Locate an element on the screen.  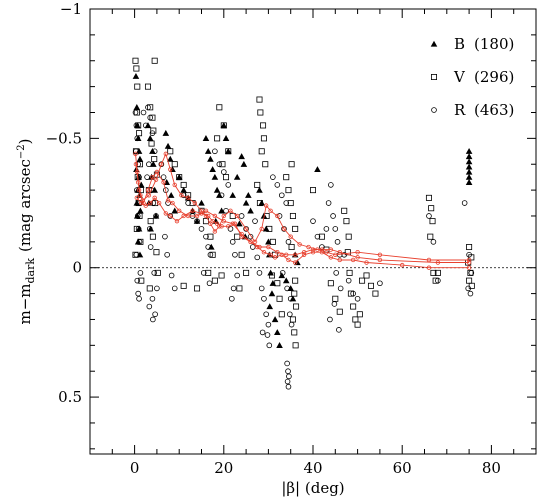
y-axis-label: m−mdark (mag arcsec−2) is located at coordinates (26, 231).